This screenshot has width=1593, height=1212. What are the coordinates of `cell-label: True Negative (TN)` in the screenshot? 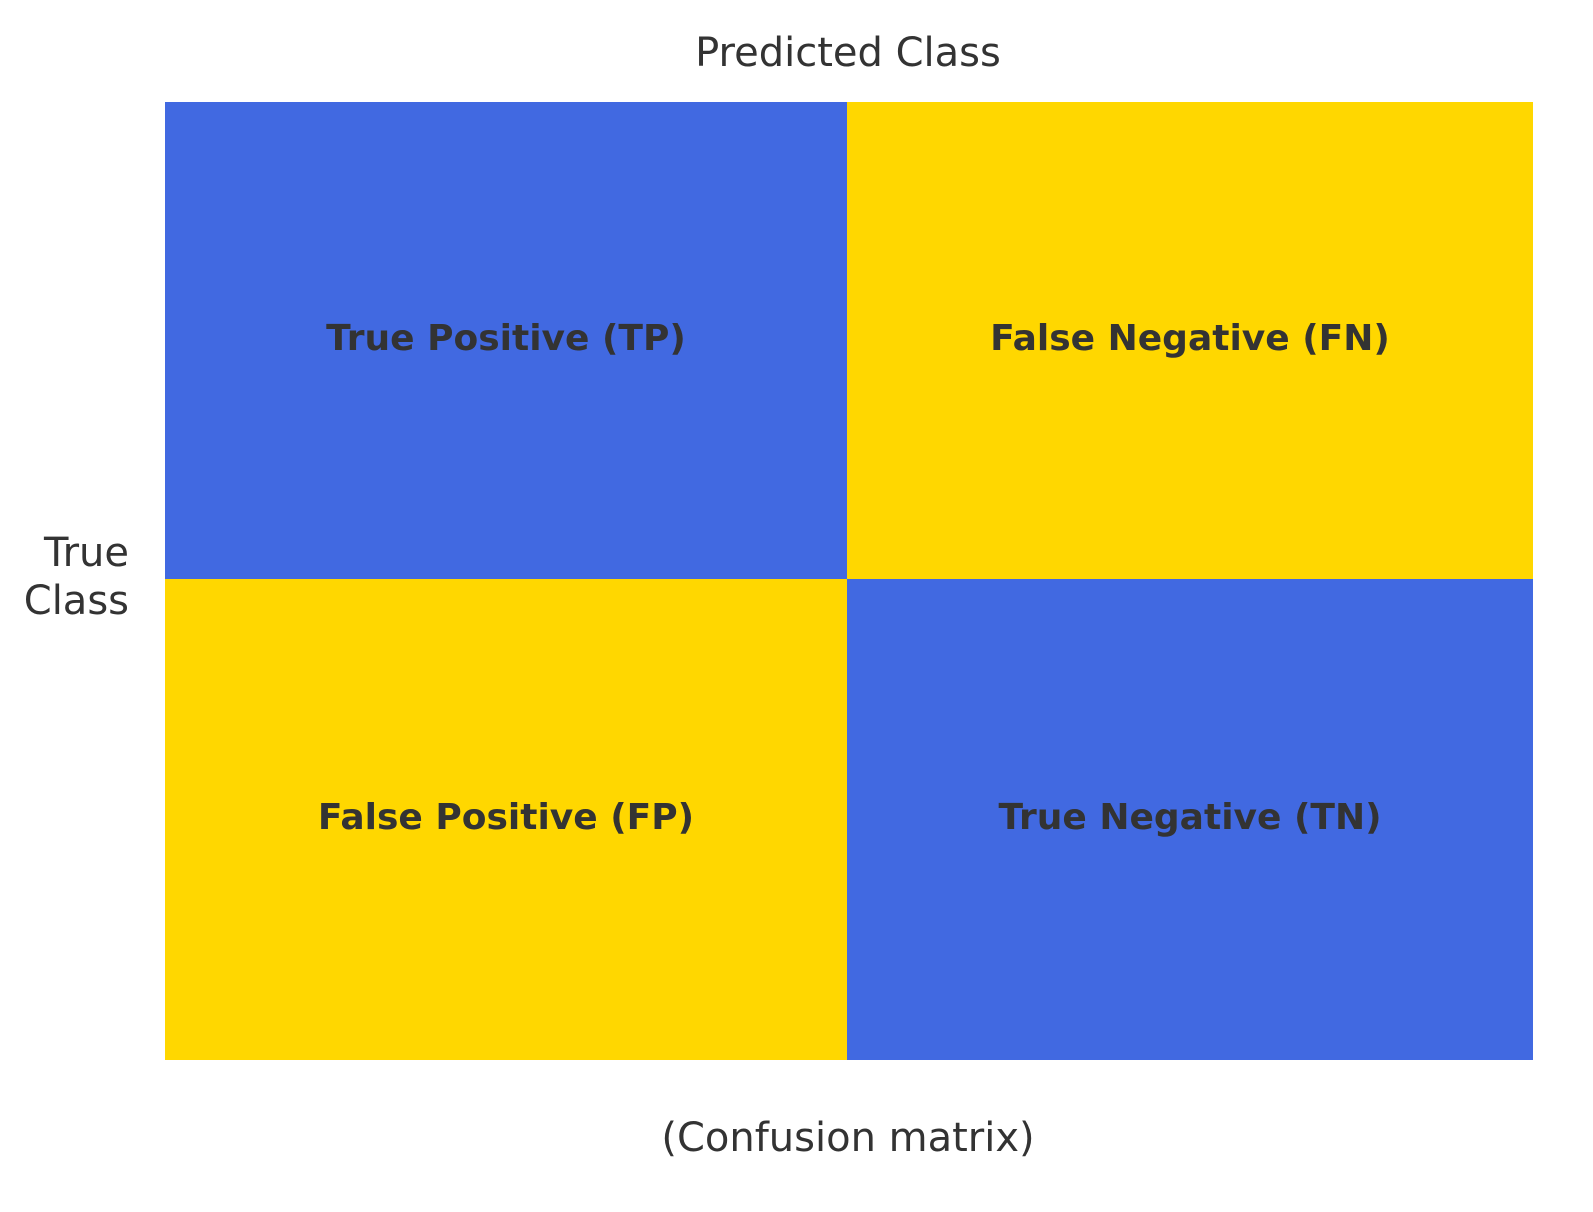 It's located at (1189, 817).